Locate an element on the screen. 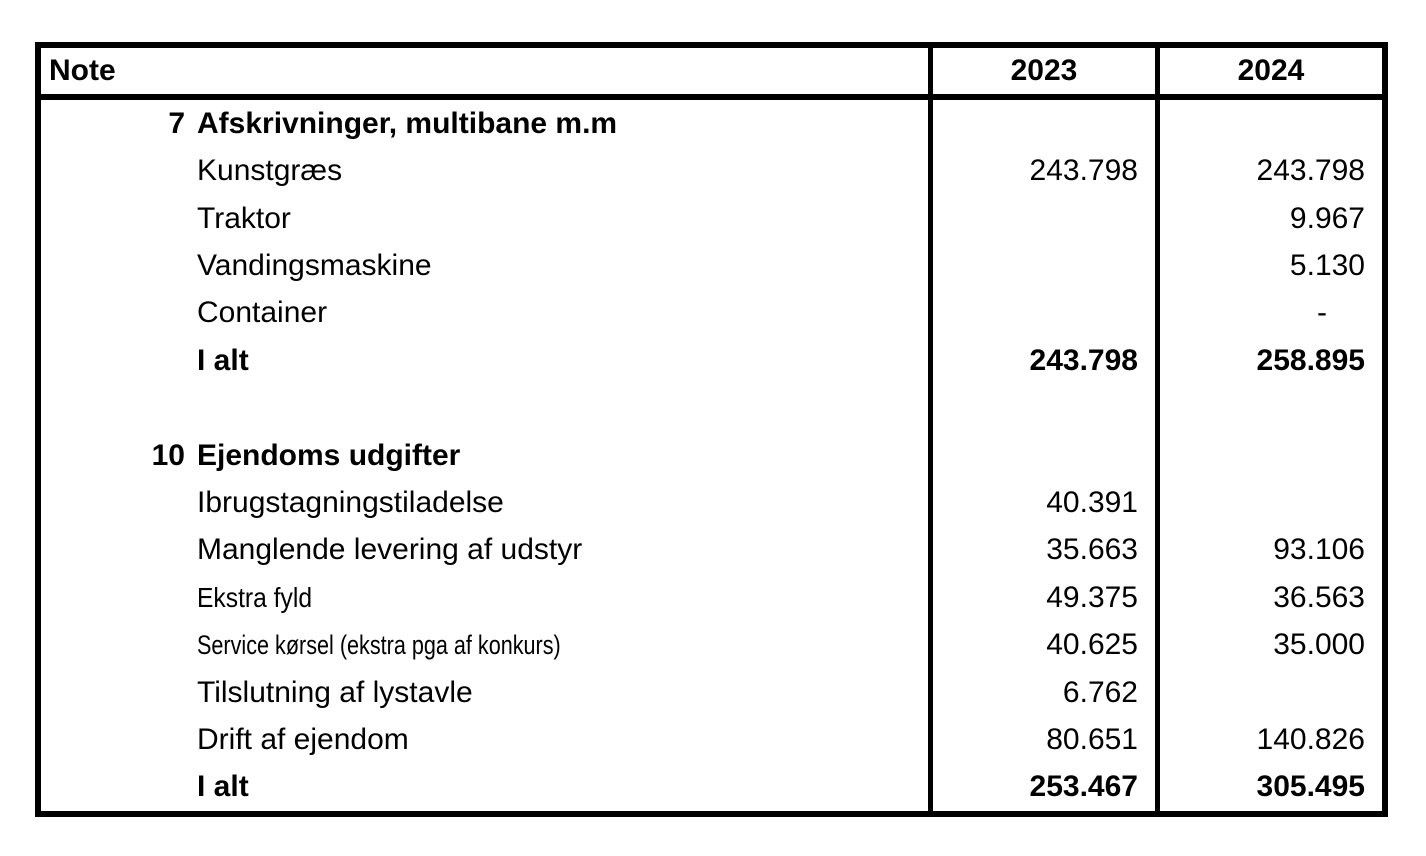 This screenshot has width=1426, height=856. value-2023: 253.467 is located at coordinates (1041, 787).